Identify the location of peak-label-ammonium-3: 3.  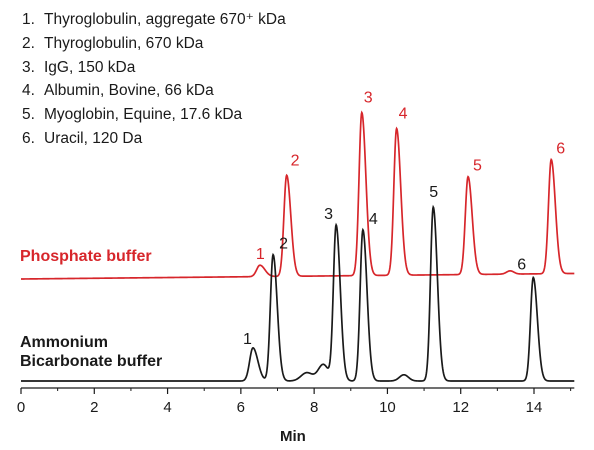
(328, 214).